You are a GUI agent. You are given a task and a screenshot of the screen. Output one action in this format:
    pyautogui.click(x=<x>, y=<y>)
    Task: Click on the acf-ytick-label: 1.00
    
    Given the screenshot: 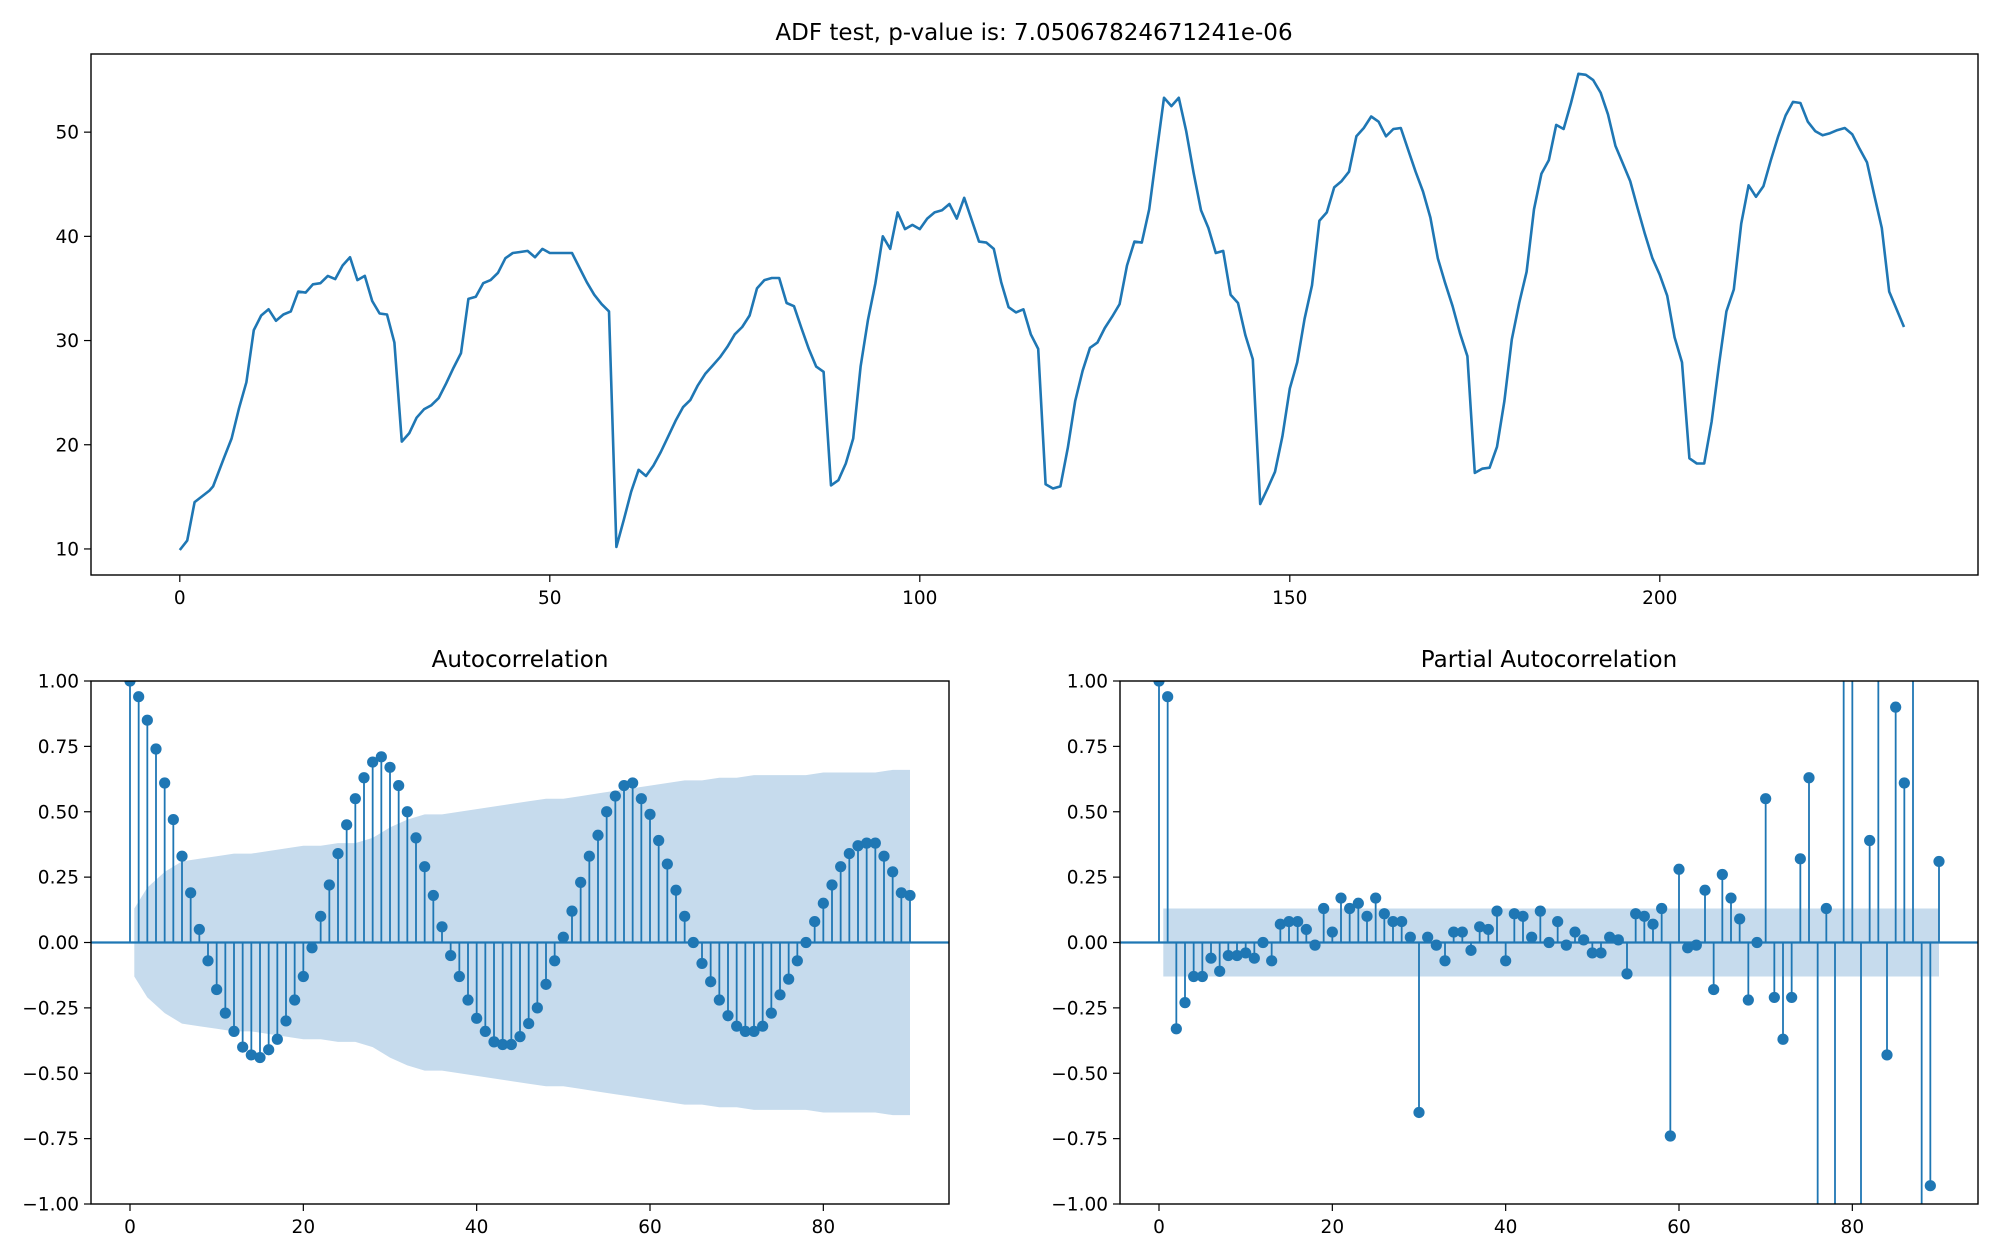 What is the action you would take?
    pyautogui.click(x=58, y=682)
    